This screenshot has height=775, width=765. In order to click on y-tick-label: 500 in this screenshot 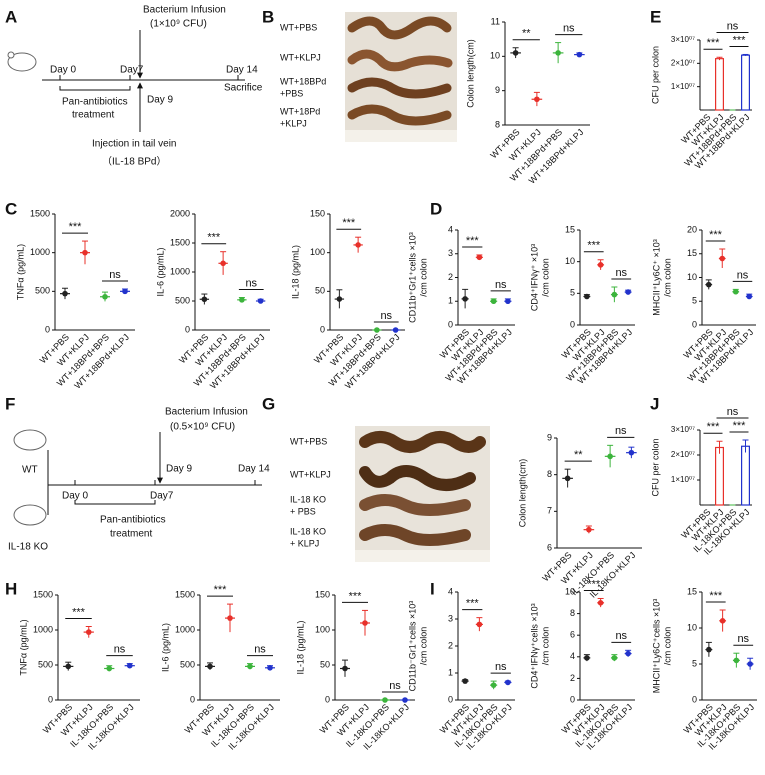, I will do `click(45, 664)`.